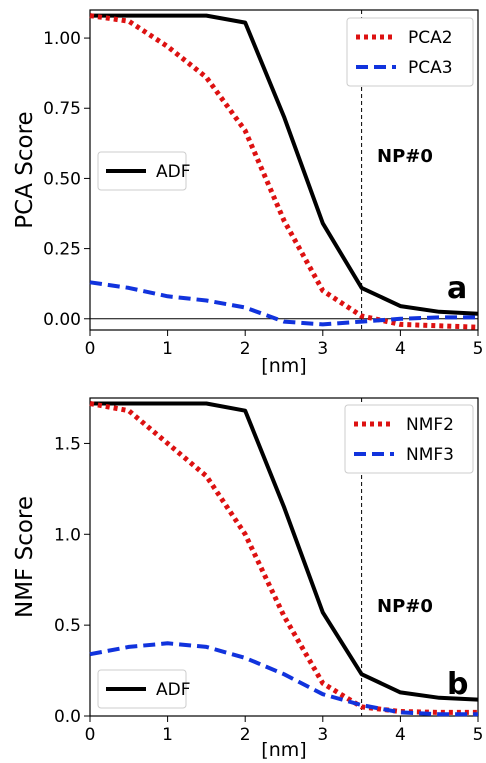  Describe the element at coordinates (25, 169) in the screenshot. I see `y-axis-label: PCA Score` at that location.